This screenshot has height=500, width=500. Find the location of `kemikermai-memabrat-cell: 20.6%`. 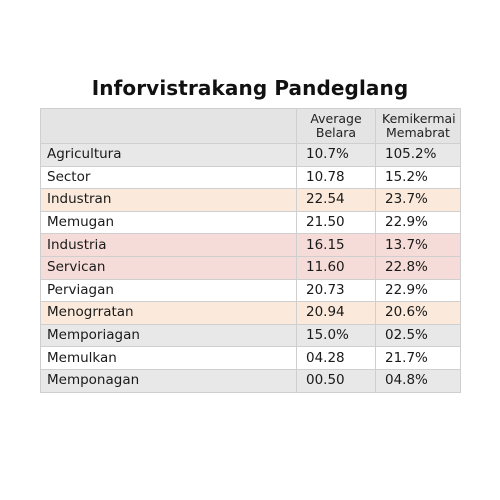

kemikermai-memabrat-cell: 20.6% is located at coordinates (418, 313).